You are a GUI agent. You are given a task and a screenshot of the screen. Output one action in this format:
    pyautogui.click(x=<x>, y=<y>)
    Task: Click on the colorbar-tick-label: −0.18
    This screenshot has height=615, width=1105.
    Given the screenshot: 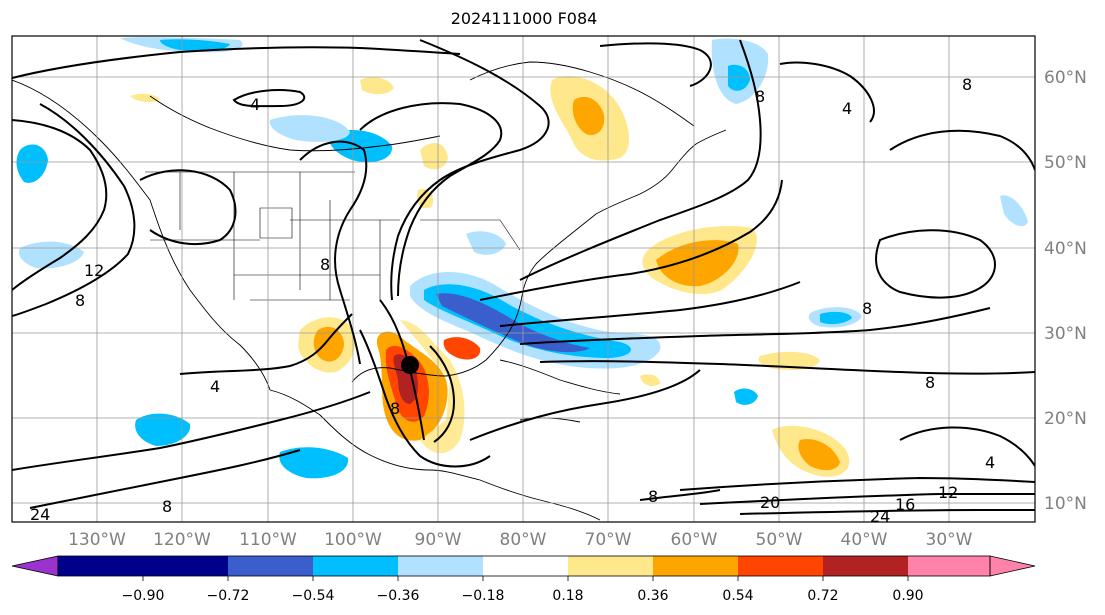 What is the action you would take?
    pyautogui.click(x=483, y=596)
    